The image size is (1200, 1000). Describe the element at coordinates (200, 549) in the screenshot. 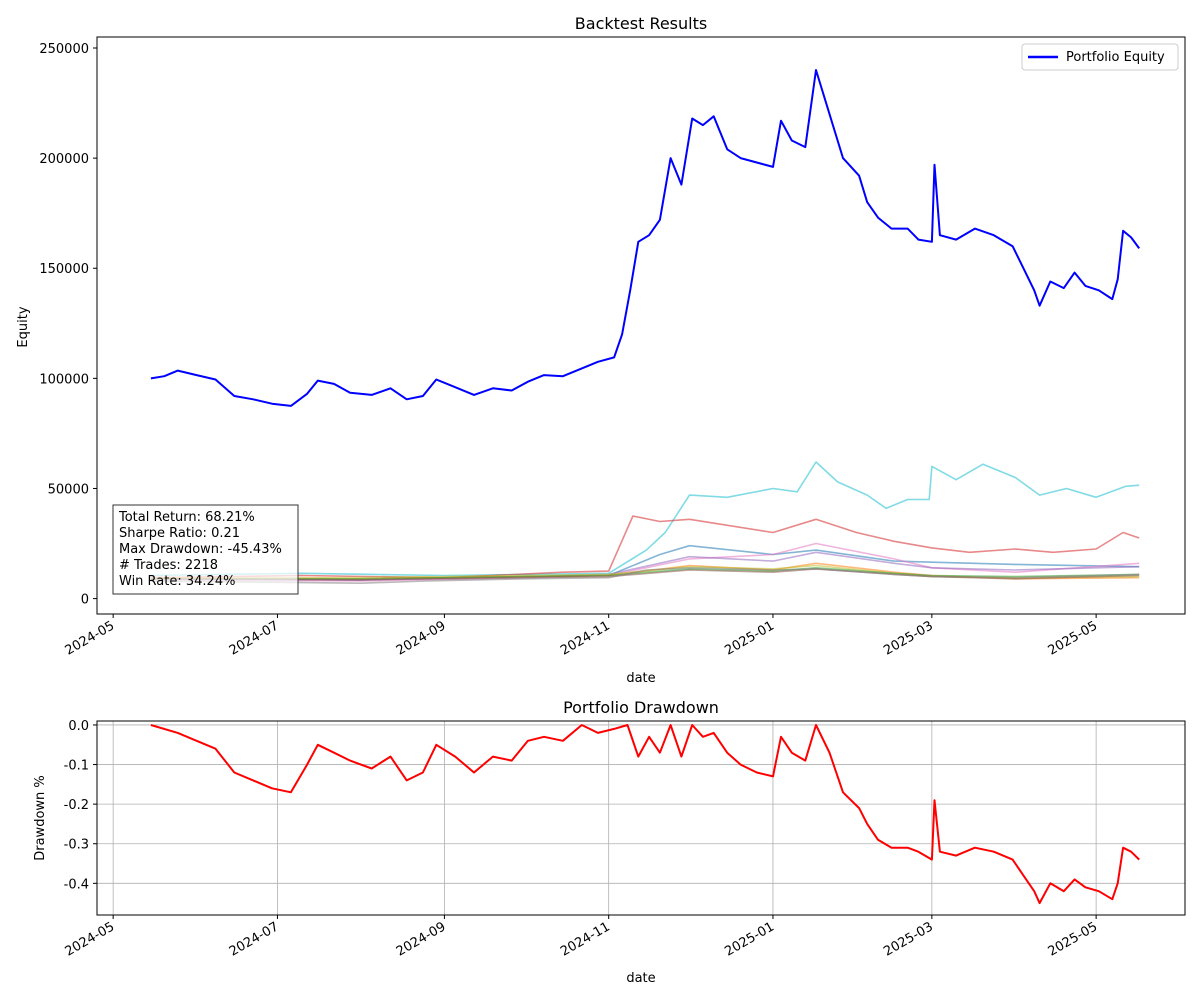

I see `stats-max-drawdown: Max Drawdown: -45.43%` at that location.